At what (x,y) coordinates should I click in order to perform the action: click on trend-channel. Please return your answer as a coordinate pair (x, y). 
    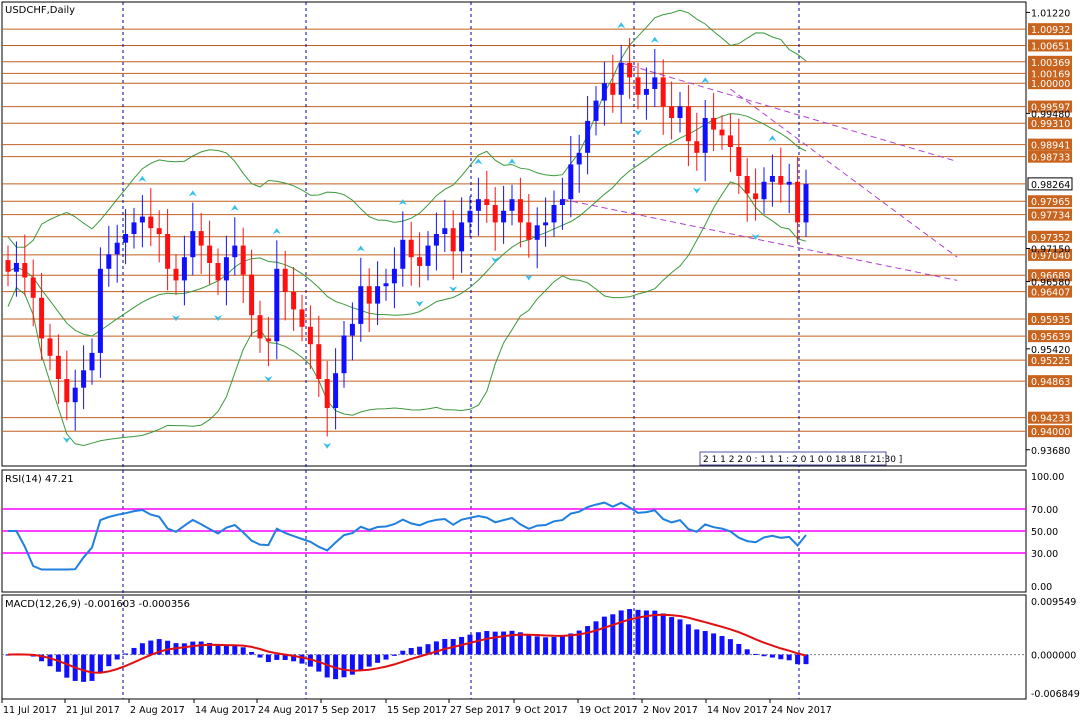
    Looking at the image, I should click on (760, 171).